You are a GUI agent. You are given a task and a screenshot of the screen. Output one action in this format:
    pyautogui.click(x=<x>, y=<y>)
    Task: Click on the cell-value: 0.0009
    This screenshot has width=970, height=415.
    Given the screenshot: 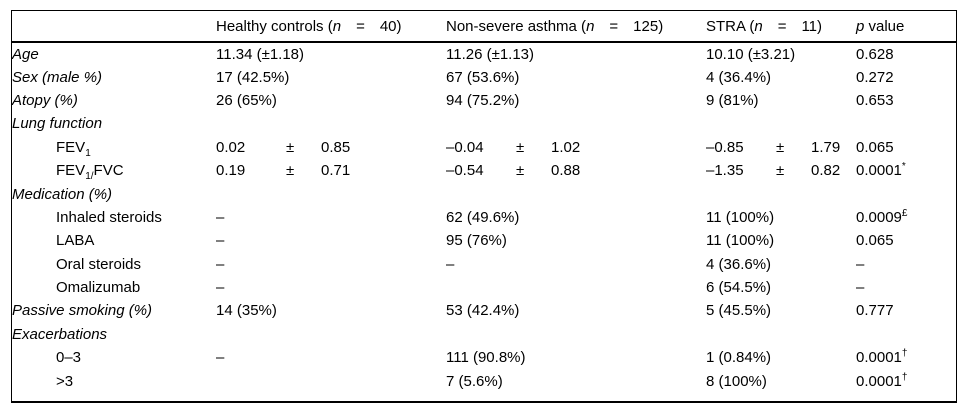 What is the action you would take?
    pyautogui.click(x=879, y=217)
    